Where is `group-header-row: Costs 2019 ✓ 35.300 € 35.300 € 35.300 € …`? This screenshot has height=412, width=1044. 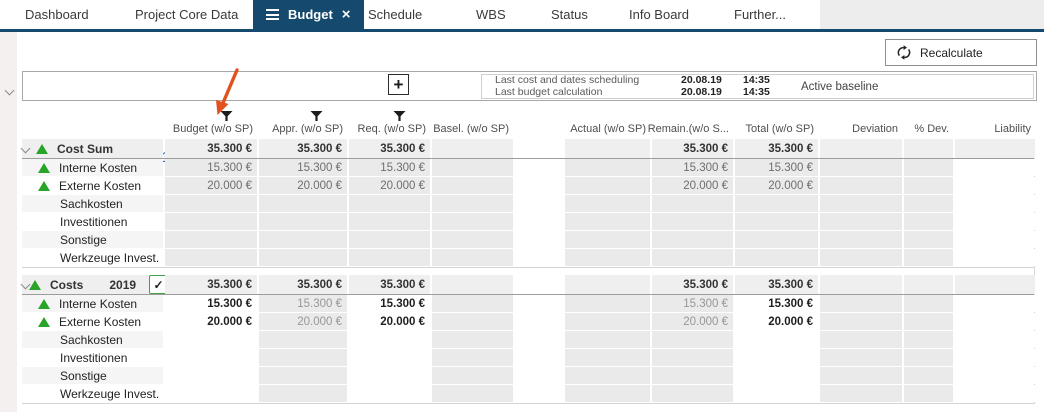 group-header-row: Costs 2019 ✓ 35.300 € 35.300 € 35.300 € … is located at coordinates (527, 284).